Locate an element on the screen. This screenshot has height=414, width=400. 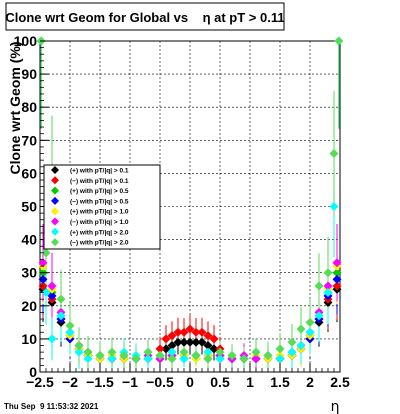
y-tick-label: 90 is located at coordinates (29, 74).